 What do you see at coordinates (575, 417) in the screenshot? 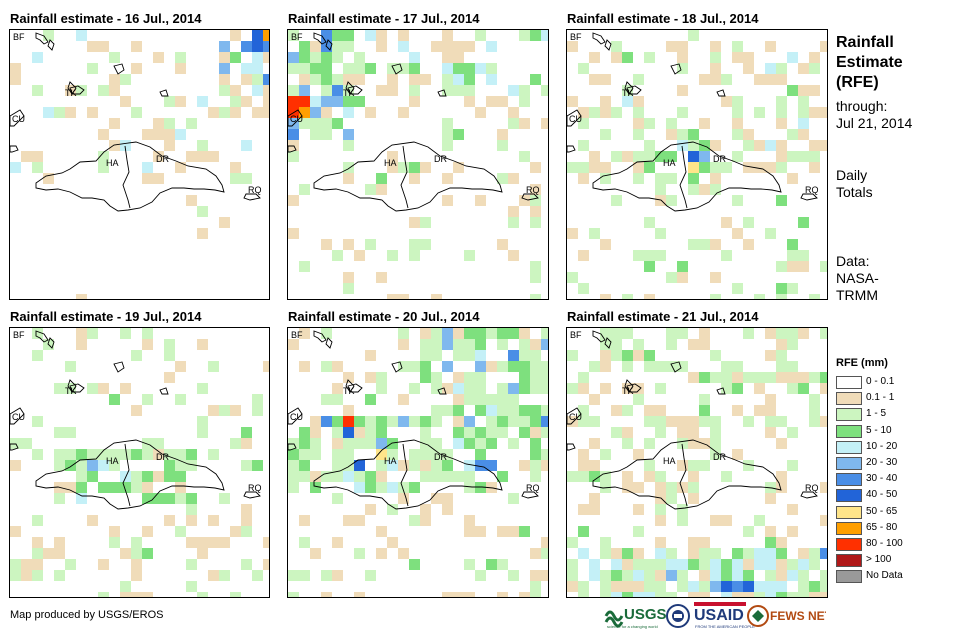
I see `map-label-cu: CU` at bounding box center [575, 417].